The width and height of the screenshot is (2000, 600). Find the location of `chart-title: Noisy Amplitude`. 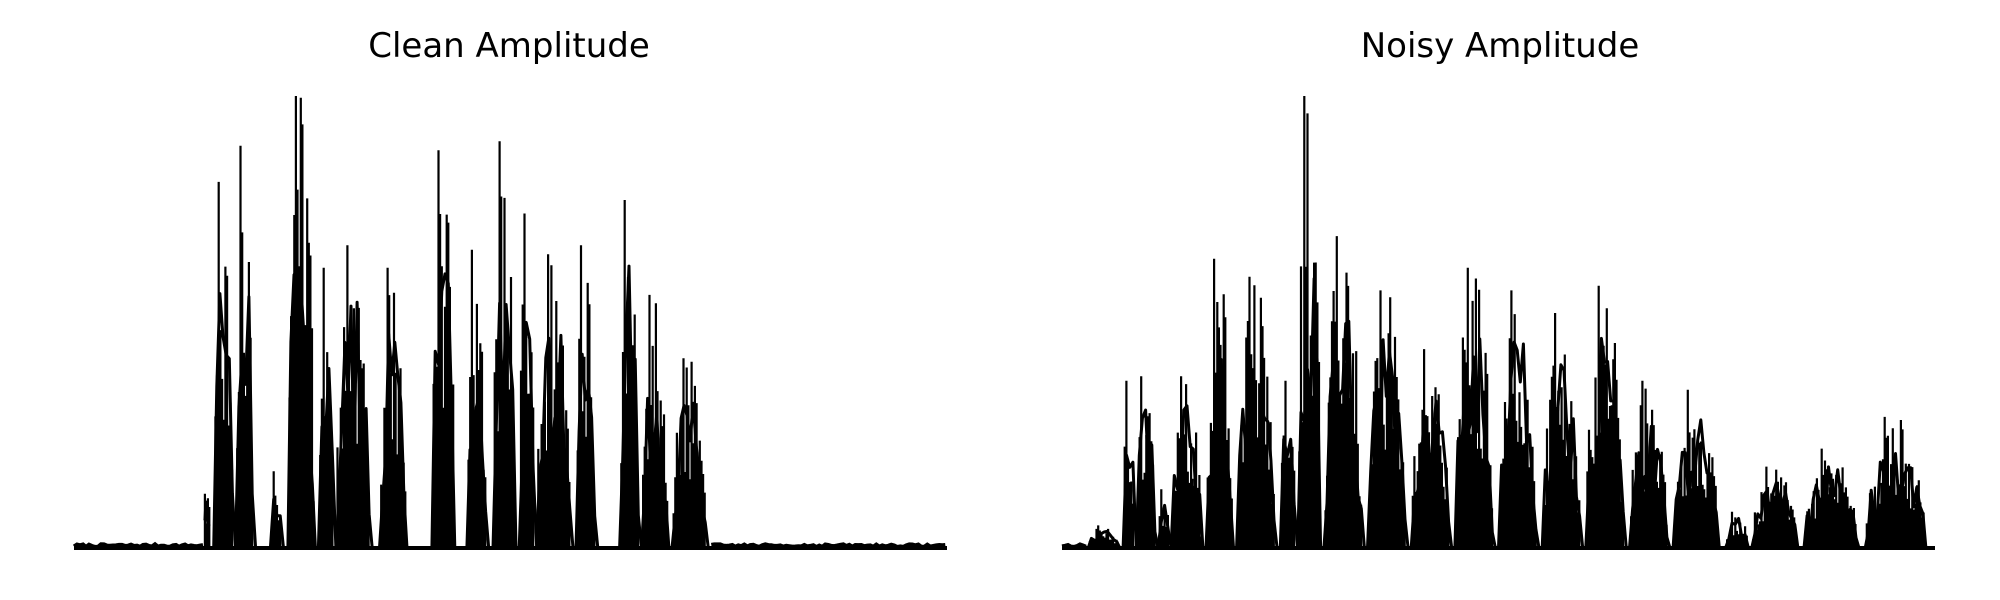

chart-title: Noisy Amplitude is located at coordinates (1500, 46).